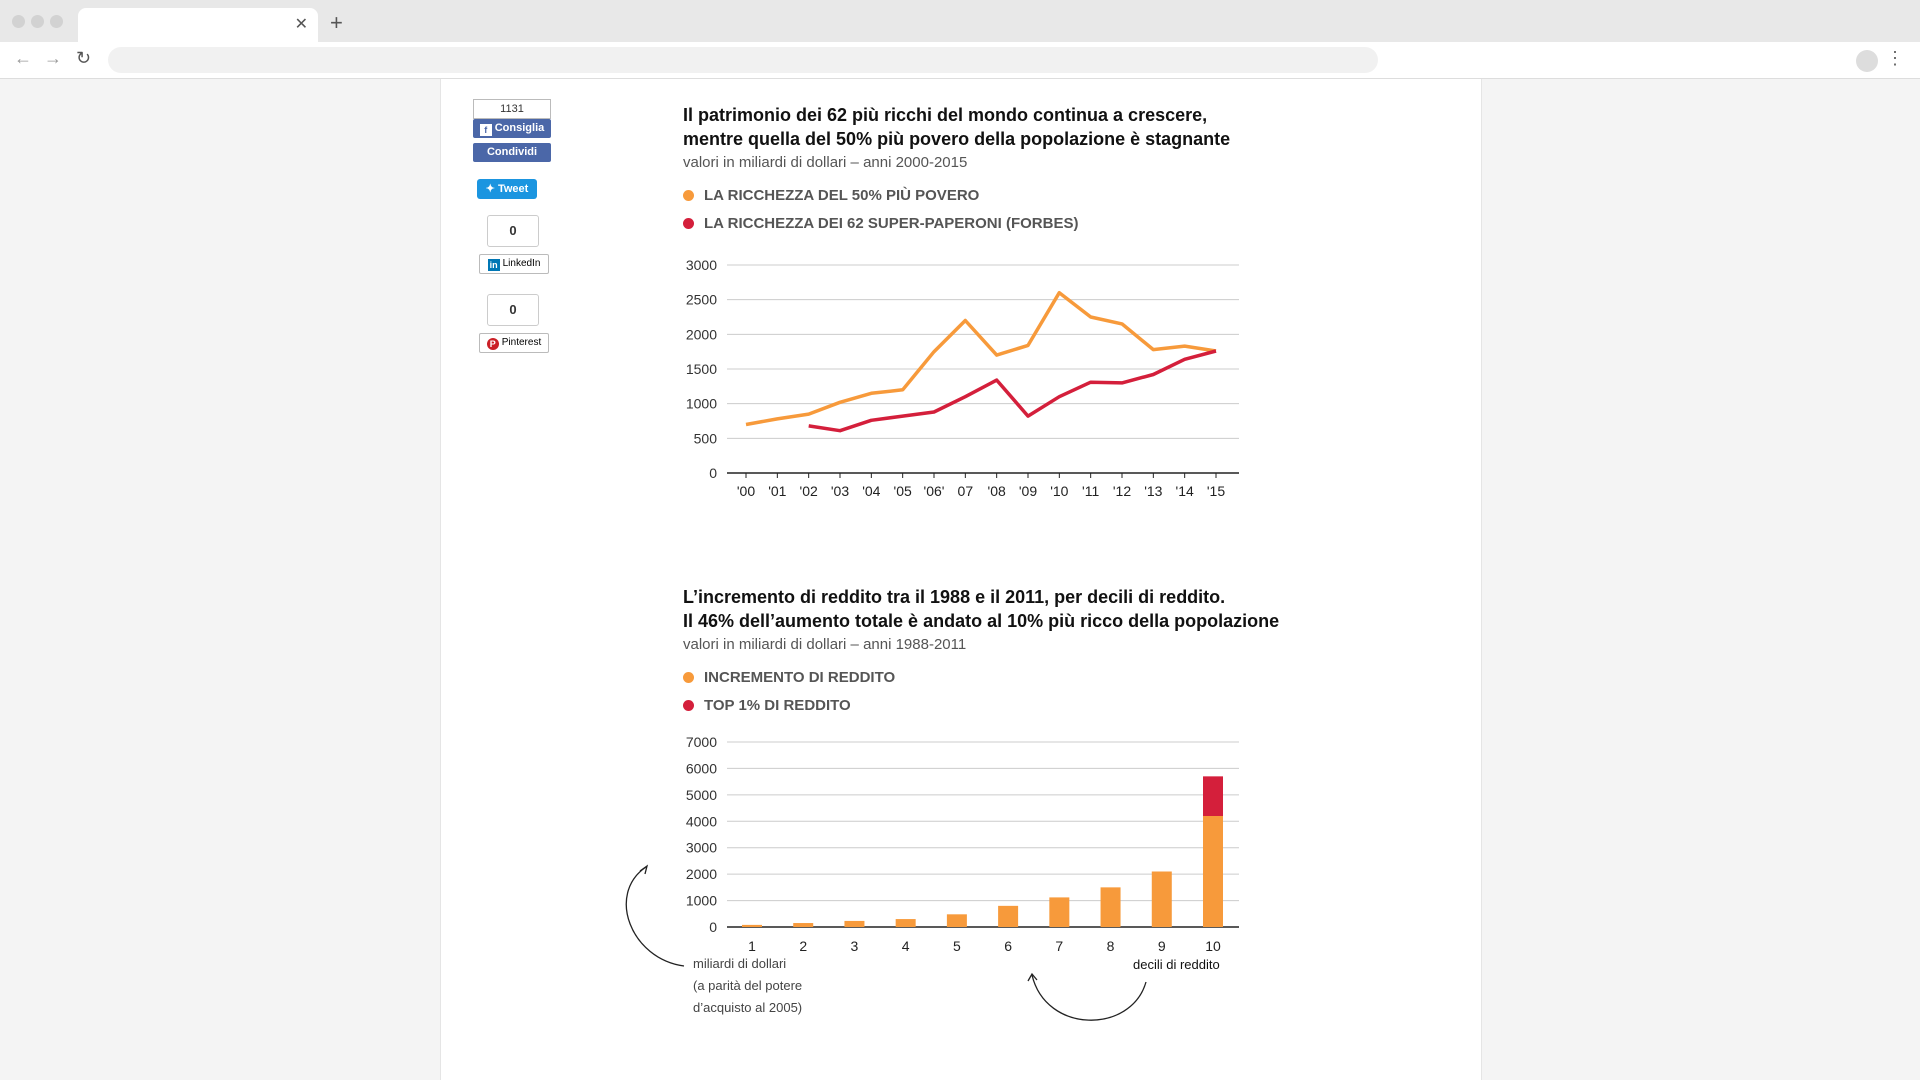 This screenshot has height=1080, width=1920. Describe the element at coordinates (960, 21) in the screenshot. I see `browser-tab-bar: ✕ +` at that location.